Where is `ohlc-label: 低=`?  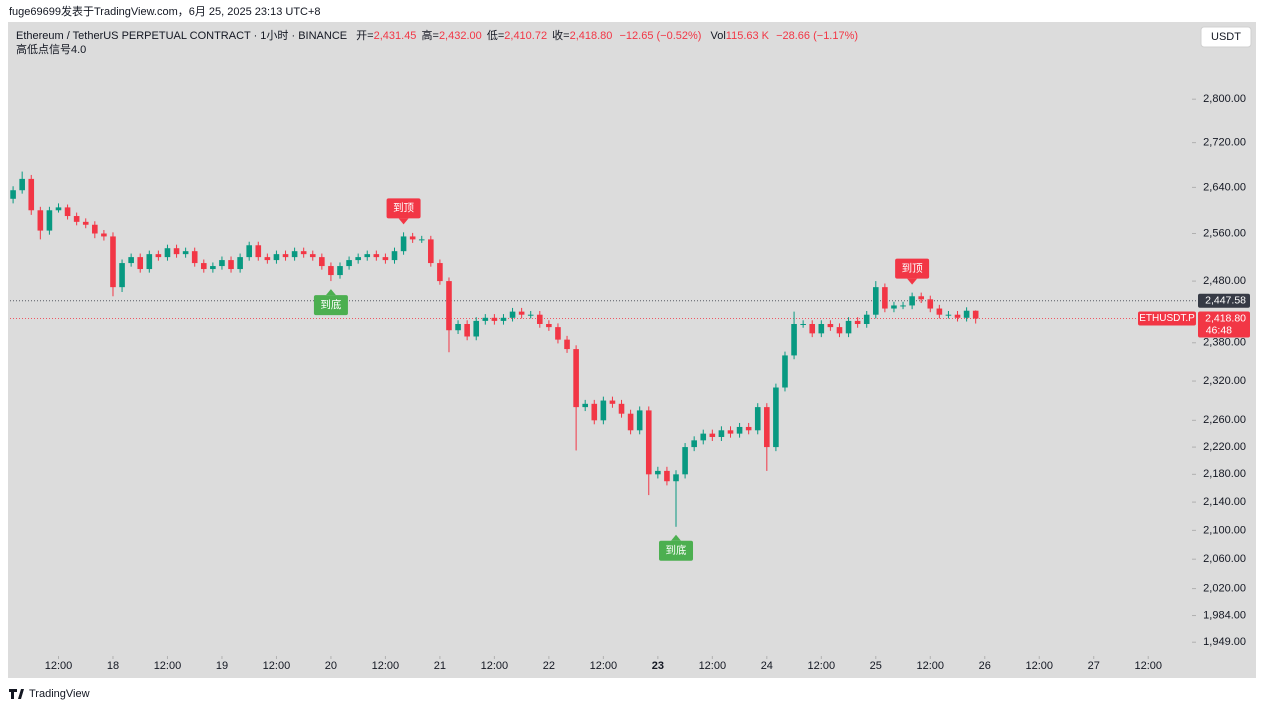 ohlc-label: 低= is located at coordinates (495, 35).